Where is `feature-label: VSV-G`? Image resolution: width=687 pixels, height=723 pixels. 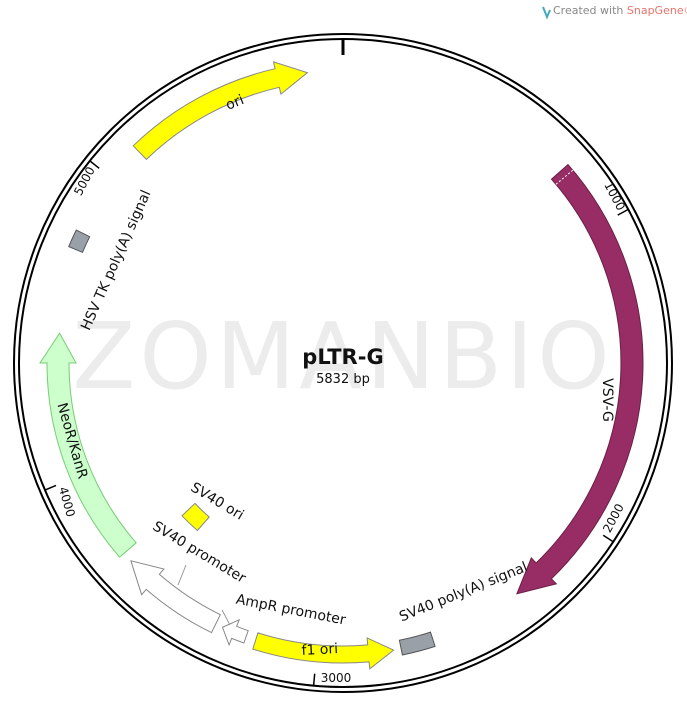 feature-label: VSV-G is located at coordinates (607, 400).